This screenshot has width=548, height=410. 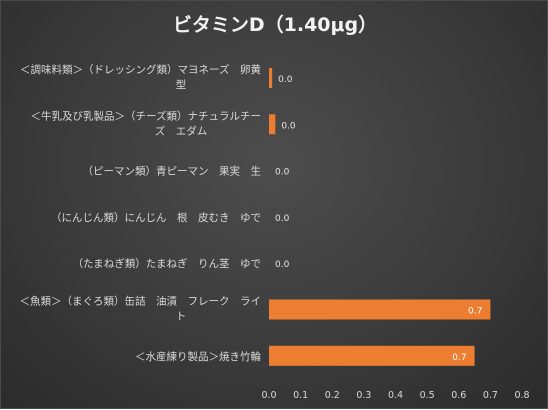 I want to click on x-tick-label: 0.6, so click(x=458, y=395).